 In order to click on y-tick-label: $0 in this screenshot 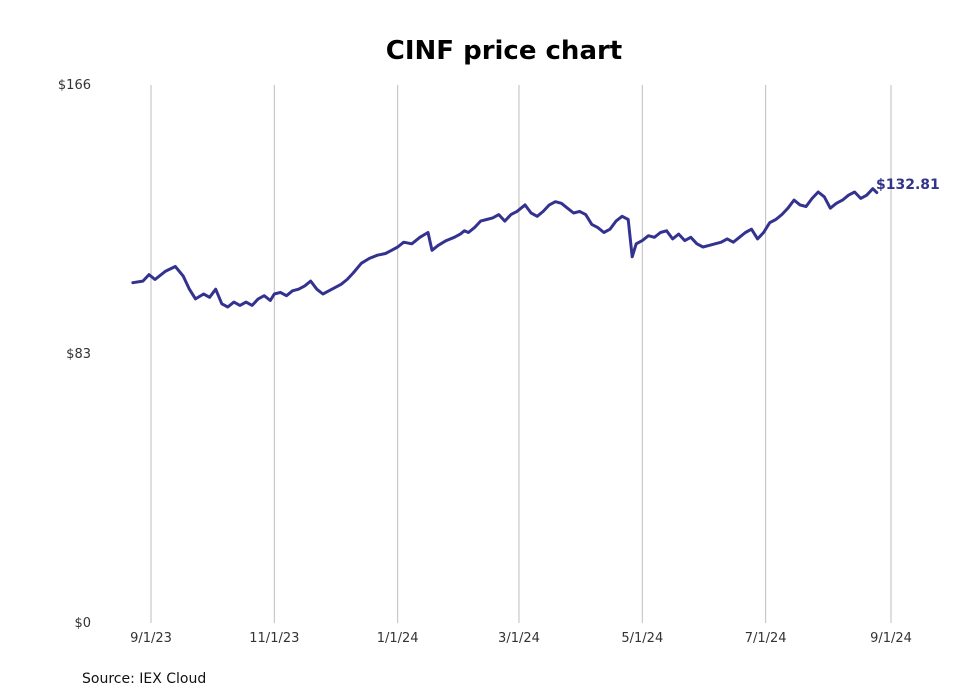, I will do `click(82, 623)`.